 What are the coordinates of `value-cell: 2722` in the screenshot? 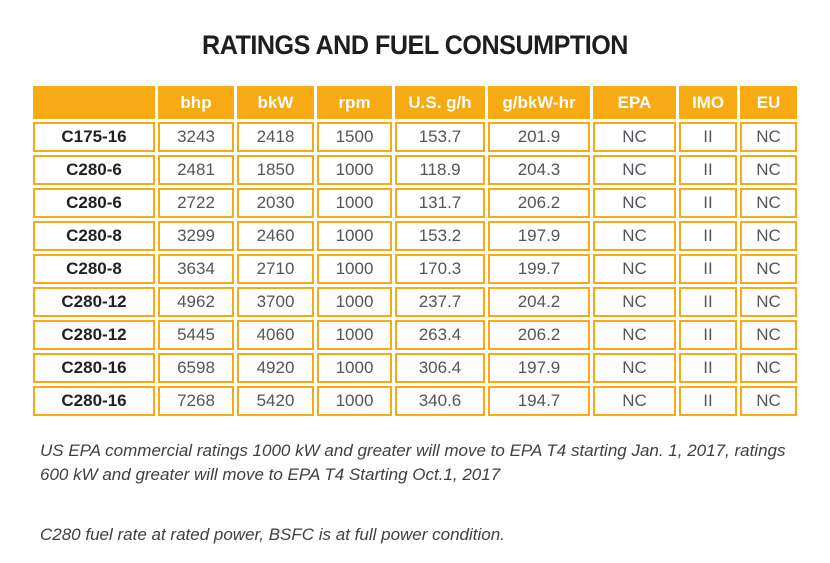 It's located at (196, 203).